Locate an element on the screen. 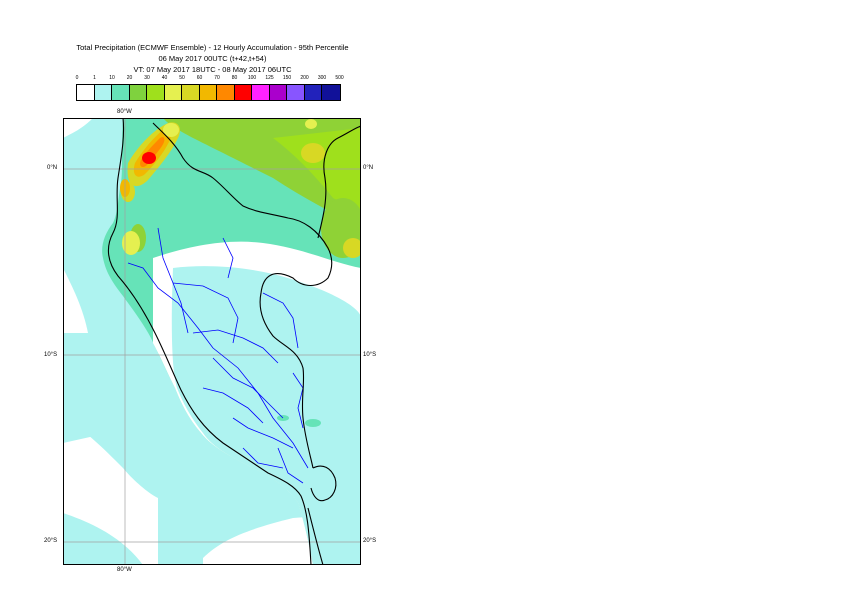 Image resolution: width=842 pixels, height=596 pixels. lon-label-top: 80°W is located at coordinates (124, 112).